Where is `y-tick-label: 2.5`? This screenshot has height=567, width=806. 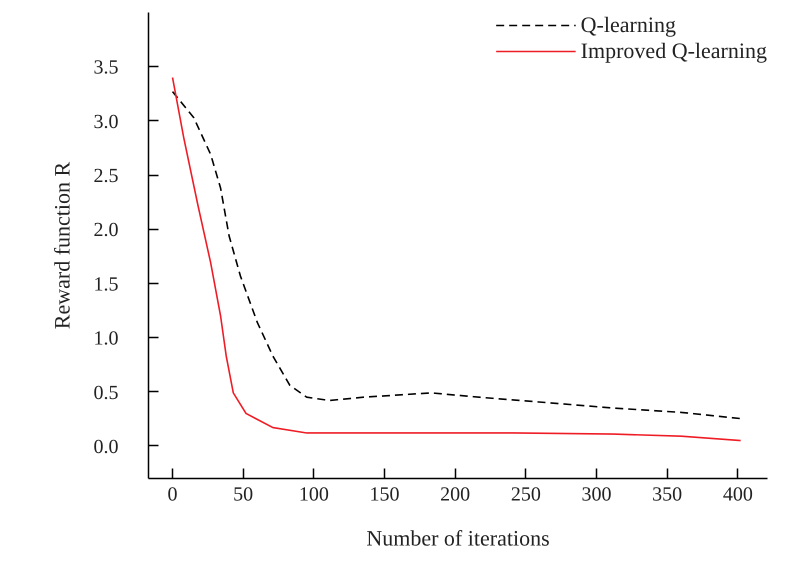
y-tick-label: 2.5 is located at coordinates (106, 176).